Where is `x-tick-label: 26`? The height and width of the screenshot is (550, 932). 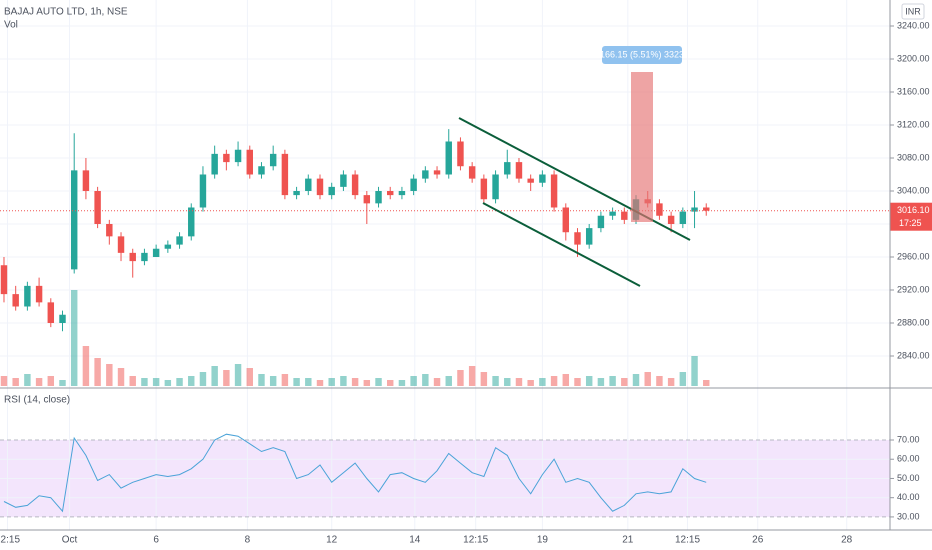 x-tick-label: 26 is located at coordinates (758, 540).